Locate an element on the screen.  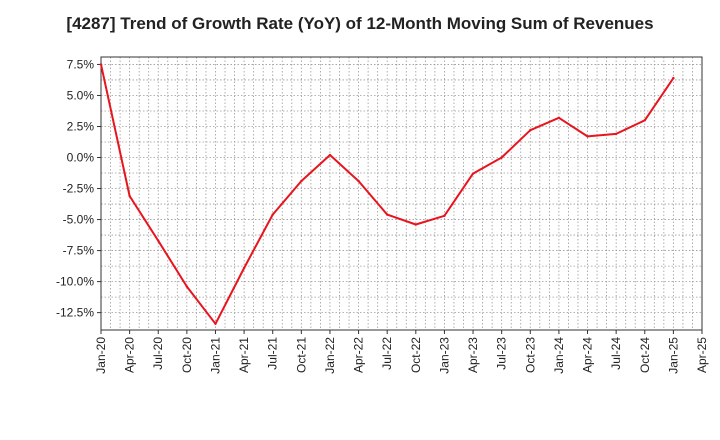
x-tick-label: Oct-24 is located at coordinates (645, 355).